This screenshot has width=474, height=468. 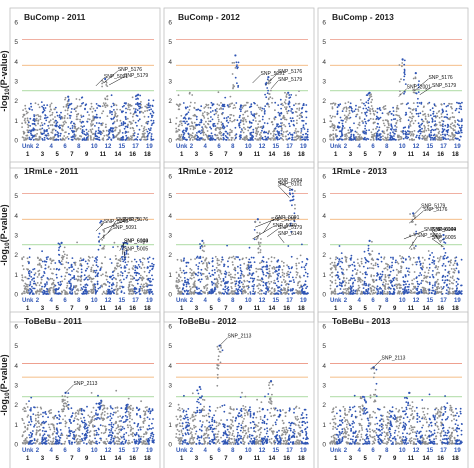 I want to click on y-axis-title-tail: (P-value), so click(x=4, y=373).